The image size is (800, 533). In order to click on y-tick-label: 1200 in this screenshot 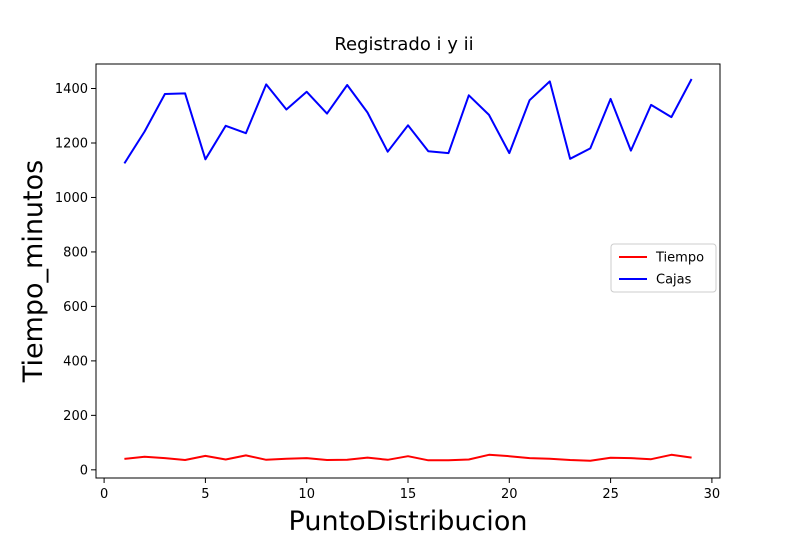, I will do `click(71, 143)`.